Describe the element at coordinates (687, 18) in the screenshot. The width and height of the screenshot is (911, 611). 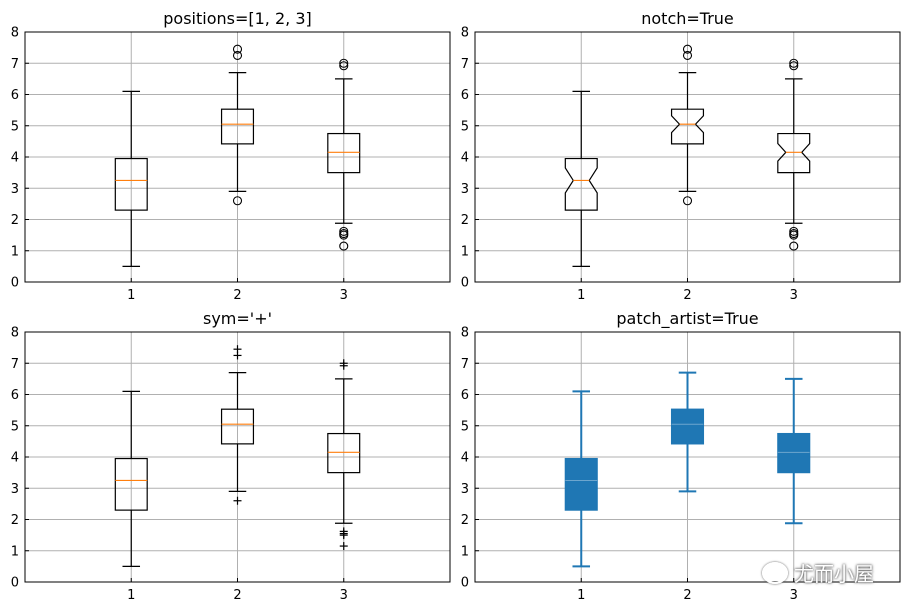
I see `panel-title: notch=True` at that location.